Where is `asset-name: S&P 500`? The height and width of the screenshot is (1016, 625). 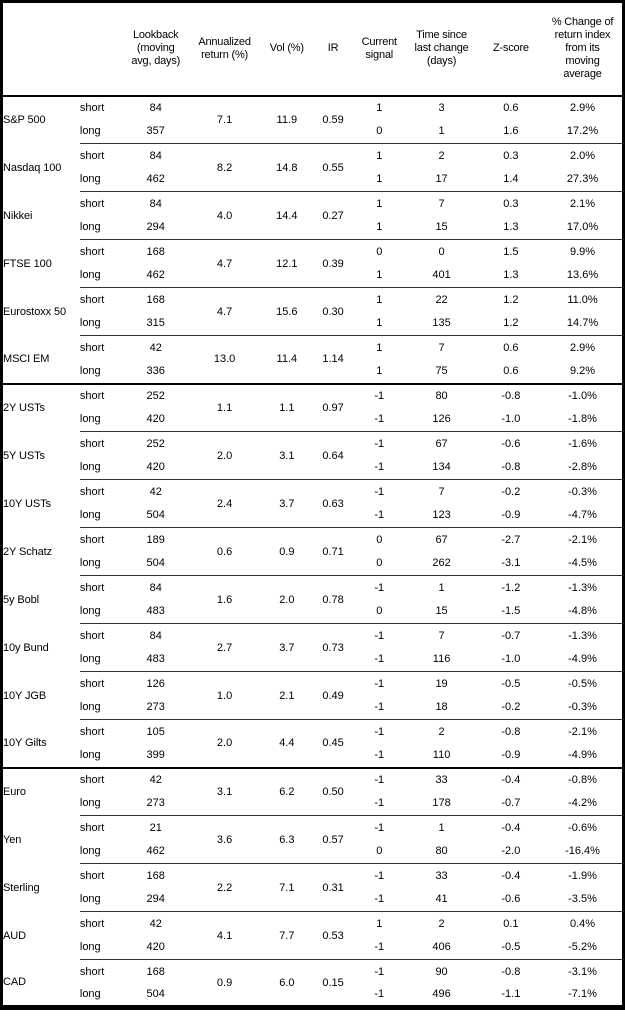
asset-name: S&P 500 is located at coordinates (24, 120).